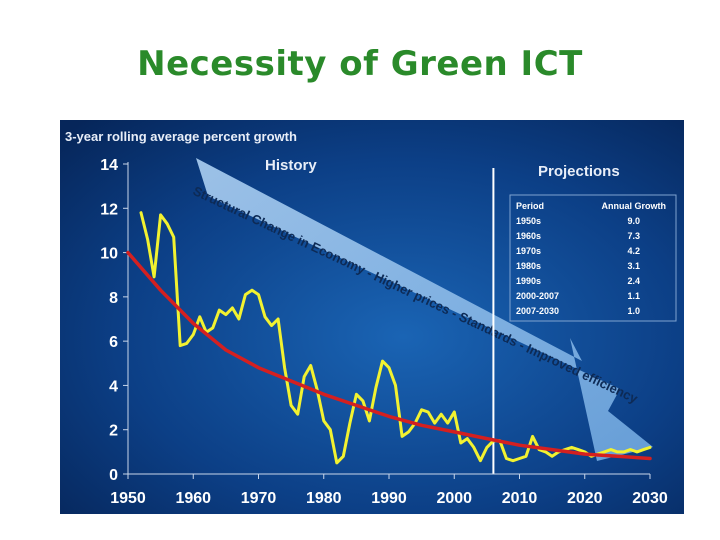 The width and height of the screenshot is (720, 540). I want to click on slide-title: Necessity of Green ICT, so click(360, 64).